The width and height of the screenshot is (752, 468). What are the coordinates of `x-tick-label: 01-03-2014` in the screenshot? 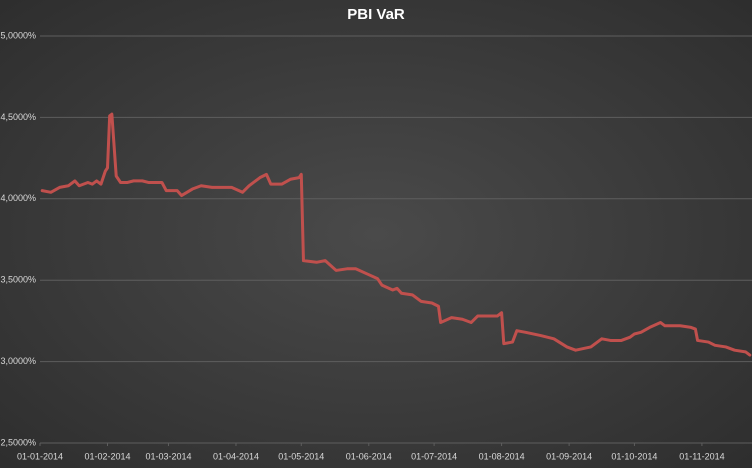 It's located at (168, 456).